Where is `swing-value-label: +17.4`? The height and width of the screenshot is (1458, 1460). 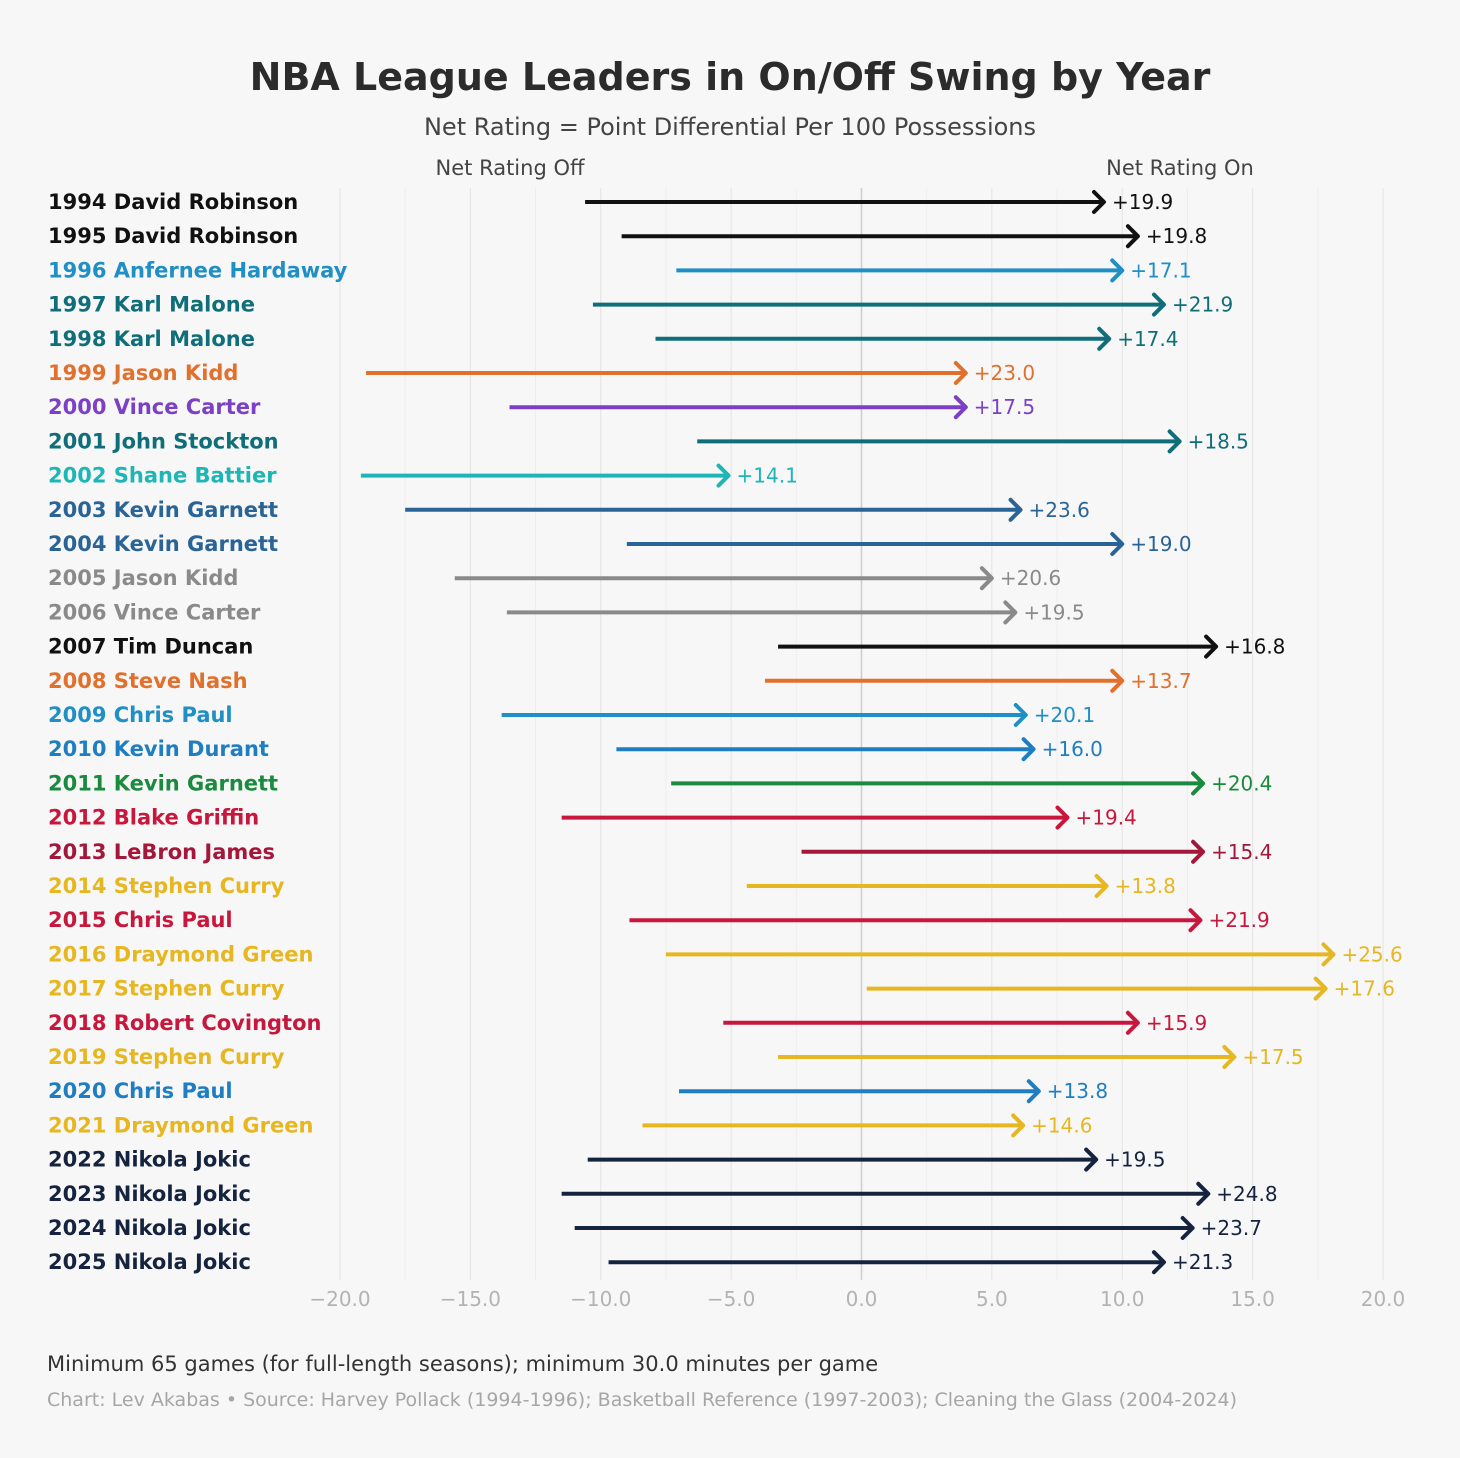
swing-value-label: +17.4 is located at coordinates (1147, 339).